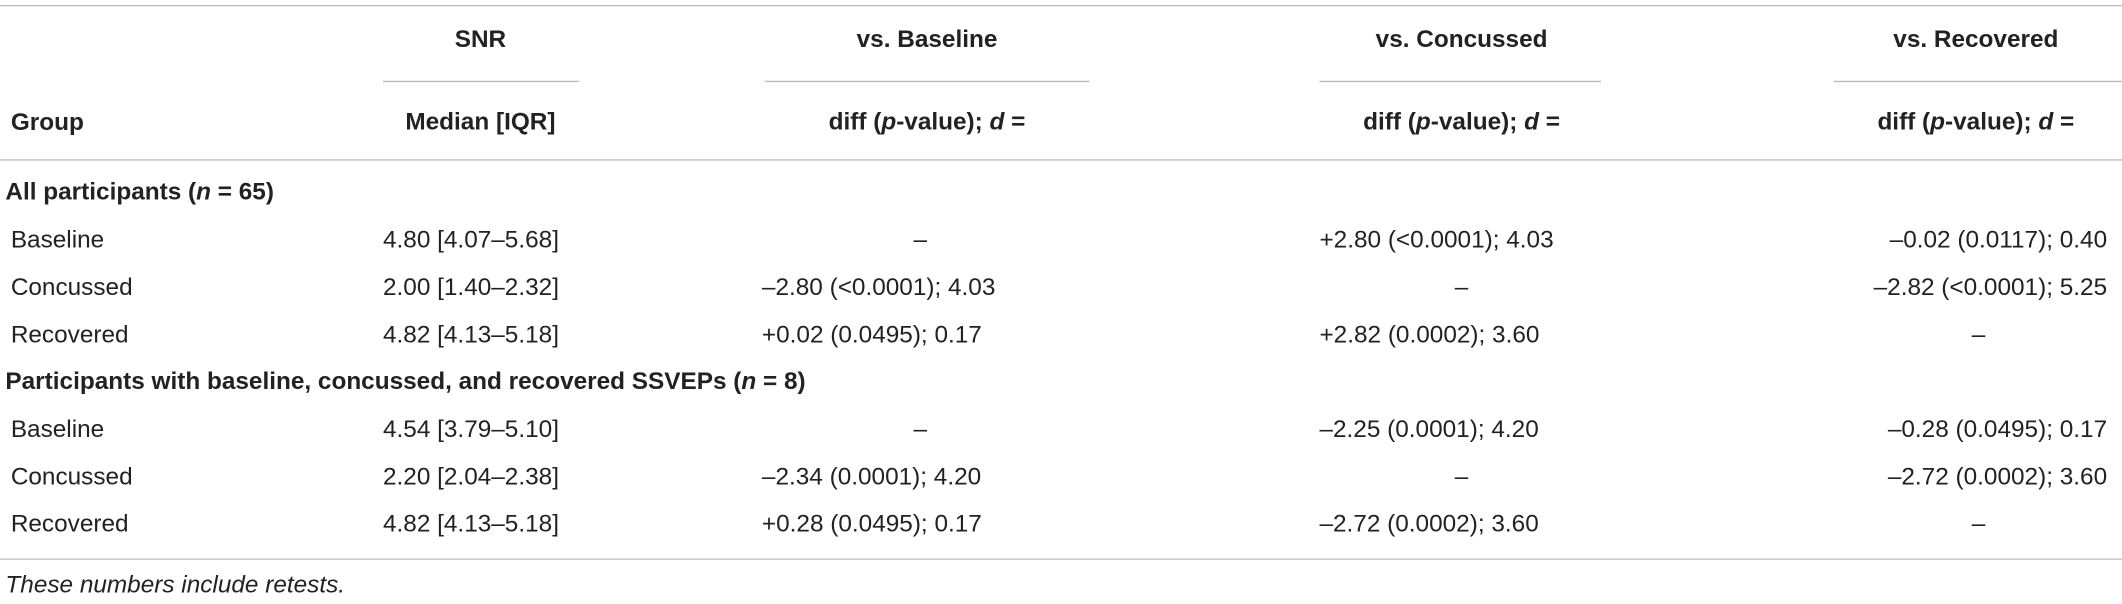  I want to click on section-title: All participants (n = 65), so click(139, 192).